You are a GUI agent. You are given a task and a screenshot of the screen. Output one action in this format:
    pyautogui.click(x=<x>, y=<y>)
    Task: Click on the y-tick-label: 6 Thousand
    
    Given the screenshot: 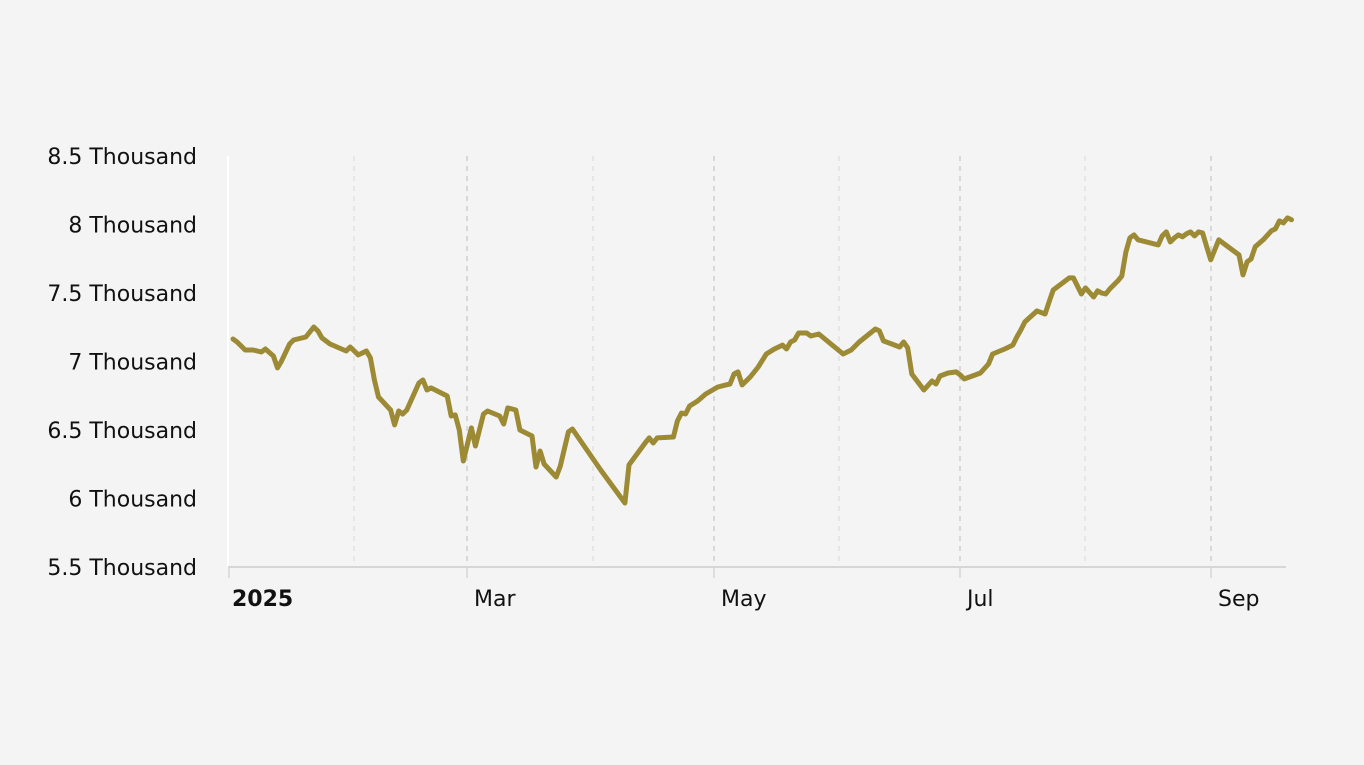 What is the action you would take?
    pyautogui.click(x=132, y=500)
    